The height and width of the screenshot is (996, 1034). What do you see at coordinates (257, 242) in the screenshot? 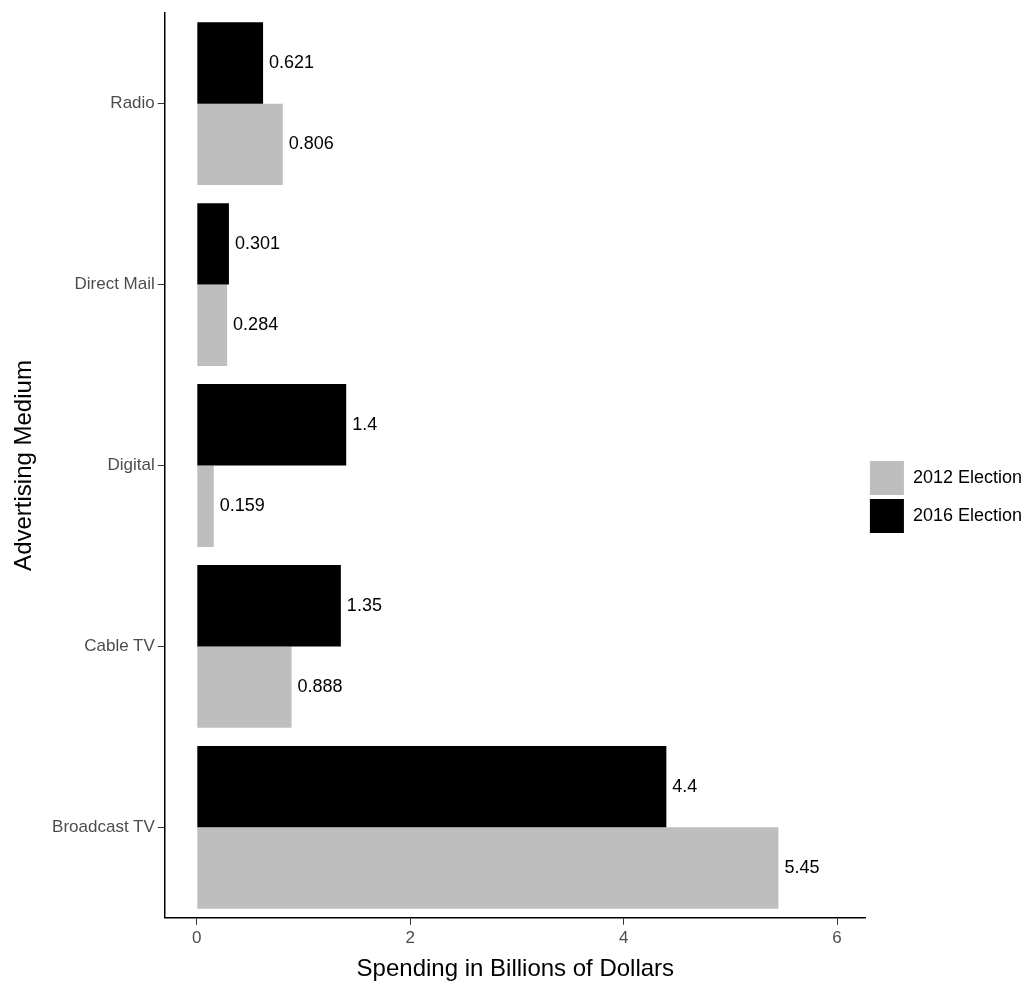
I see `data-label: 0.301` at bounding box center [257, 242].